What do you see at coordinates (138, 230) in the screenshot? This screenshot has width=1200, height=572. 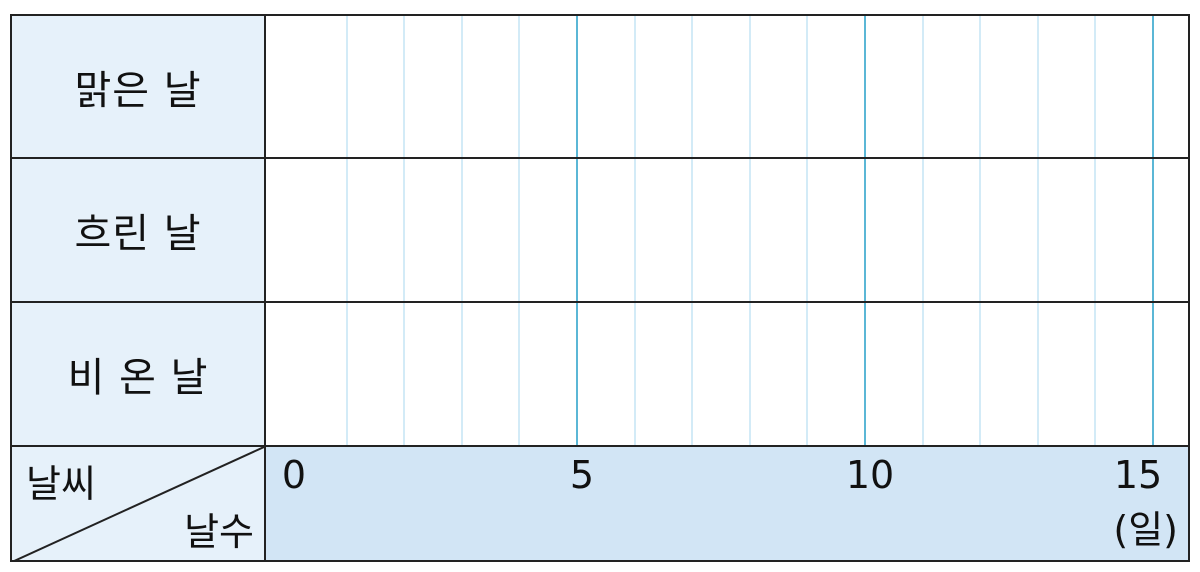 I see `row-label-cloudy: 흐린 날` at bounding box center [138, 230].